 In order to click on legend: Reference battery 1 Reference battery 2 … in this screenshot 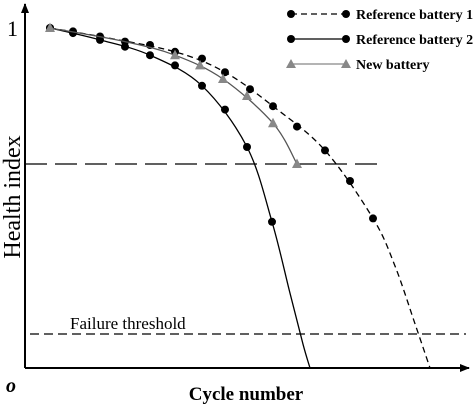, I will do `click(379, 40)`.